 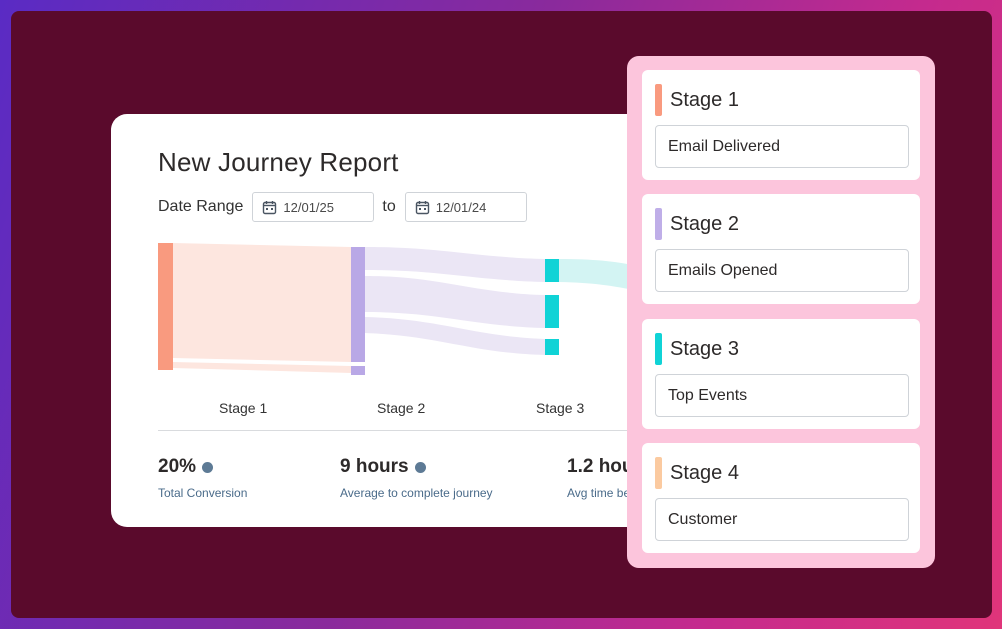 I want to click on axis-label-stage1: Stage 1, so click(x=243, y=408).